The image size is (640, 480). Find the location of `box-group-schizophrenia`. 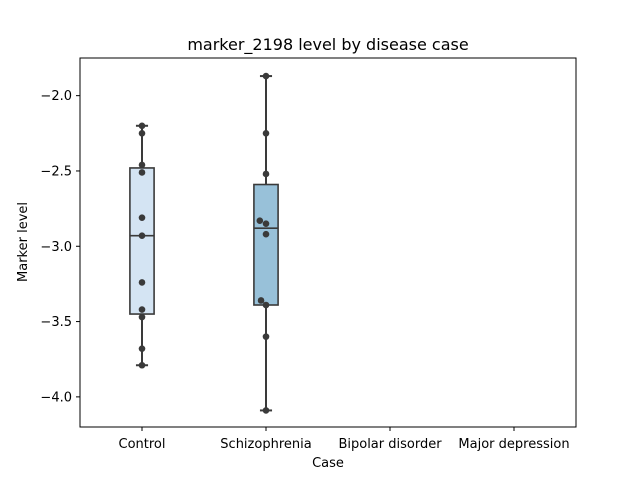

box-group-schizophrenia is located at coordinates (266, 243).